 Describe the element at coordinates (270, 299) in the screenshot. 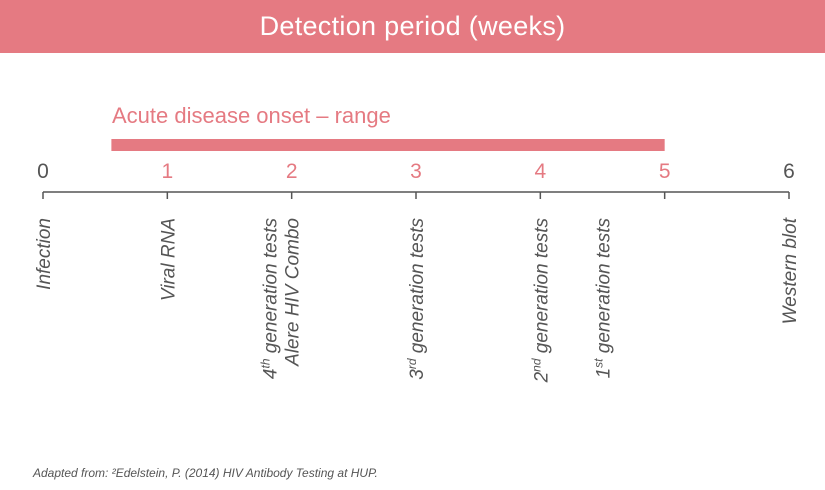

I see `event-label-4th-generation-tests: 4th generation tests` at that location.